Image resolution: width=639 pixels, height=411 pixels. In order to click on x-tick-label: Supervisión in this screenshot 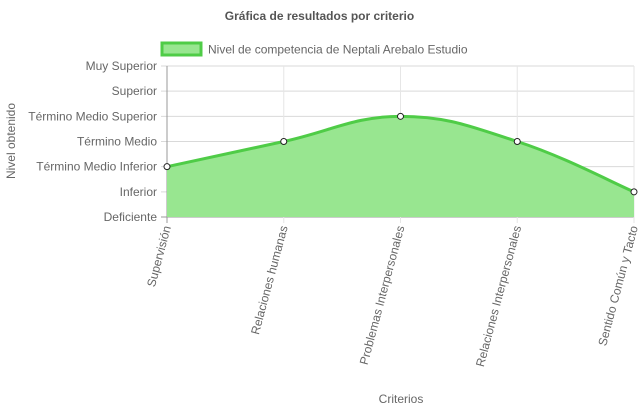, I will do `click(159, 256)`.